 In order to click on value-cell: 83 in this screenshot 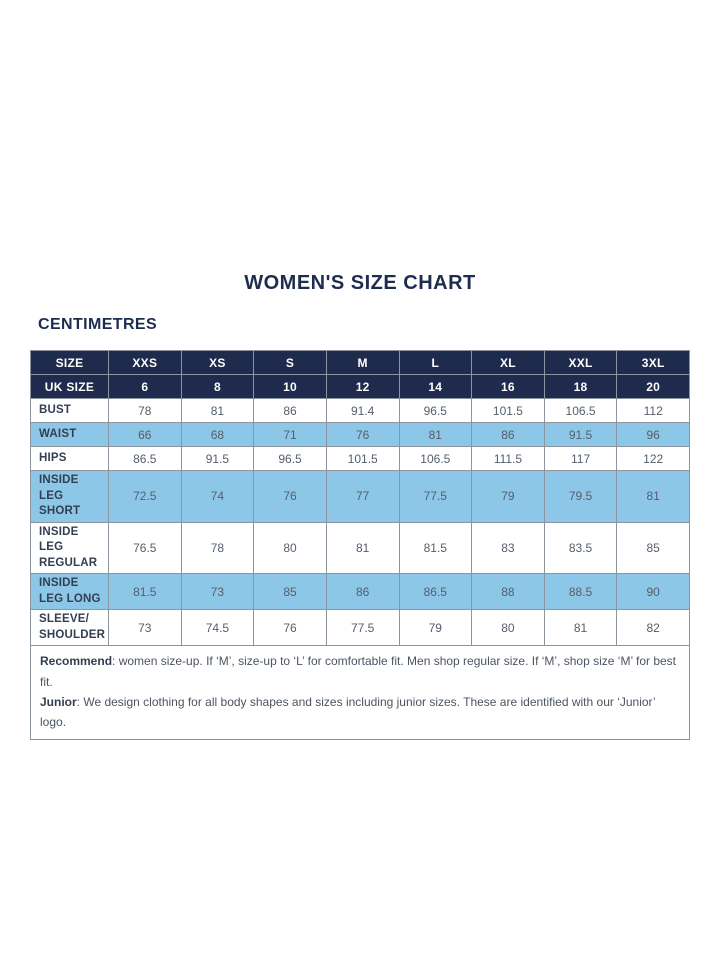, I will do `click(508, 548)`.